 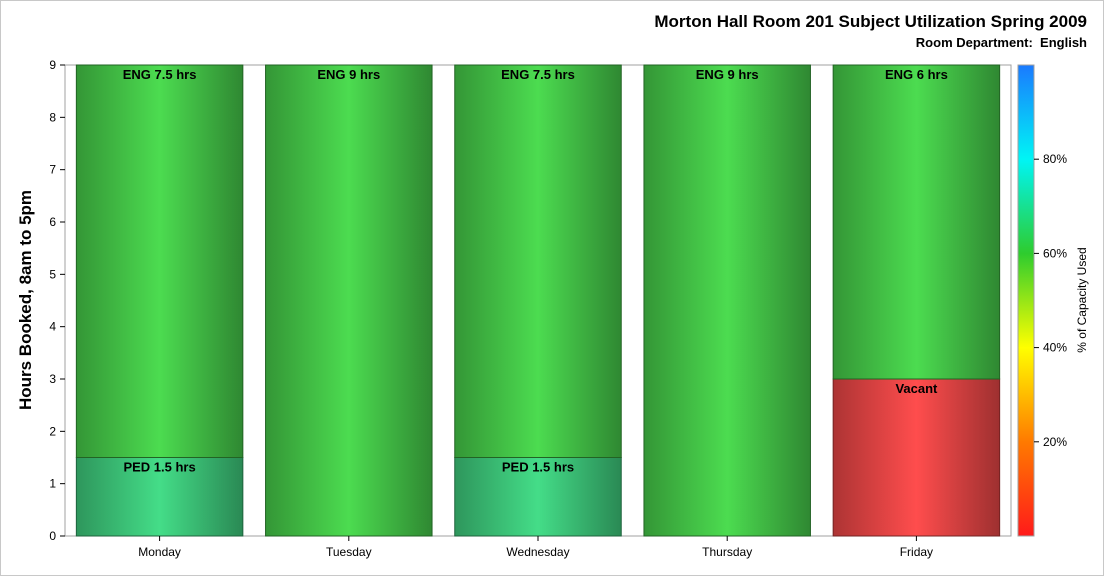 I want to click on colorbar-tick-label: 20%, so click(x=1055, y=442).